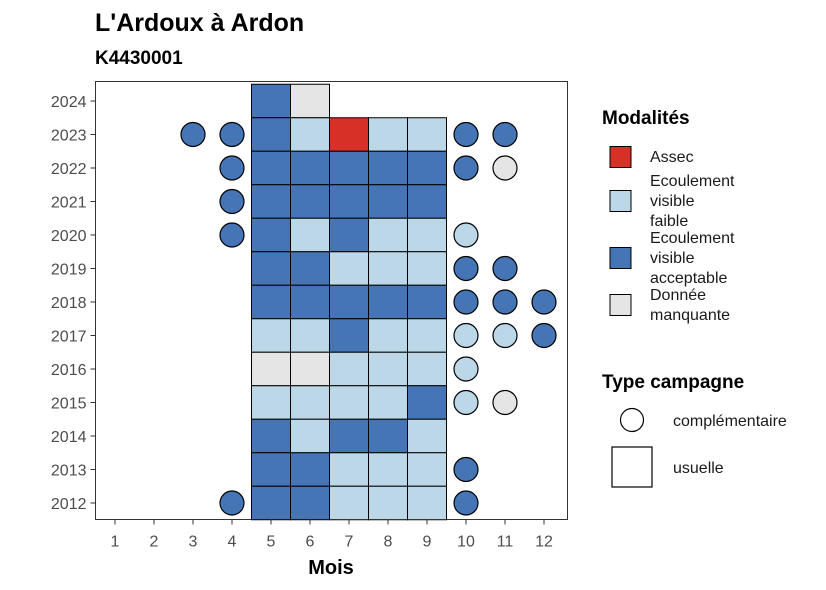 The width and height of the screenshot is (826, 590). What do you see at coordinates (698, 468) in the screenshot?
I see `legend-label-usuelle: usuelle` at bounding box center [698, 468].